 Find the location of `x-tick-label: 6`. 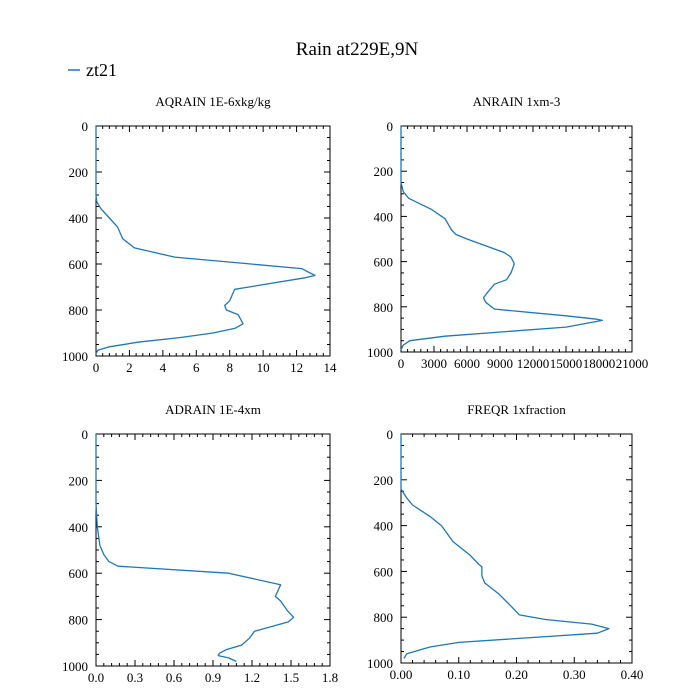

x-tick-label: 6 is located at coordinates (196, 367).